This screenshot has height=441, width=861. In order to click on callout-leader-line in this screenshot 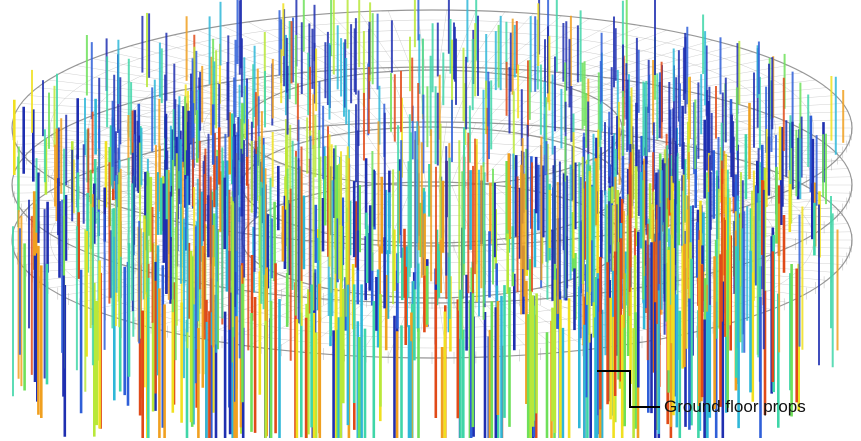, I will do `click(628, 389)`.